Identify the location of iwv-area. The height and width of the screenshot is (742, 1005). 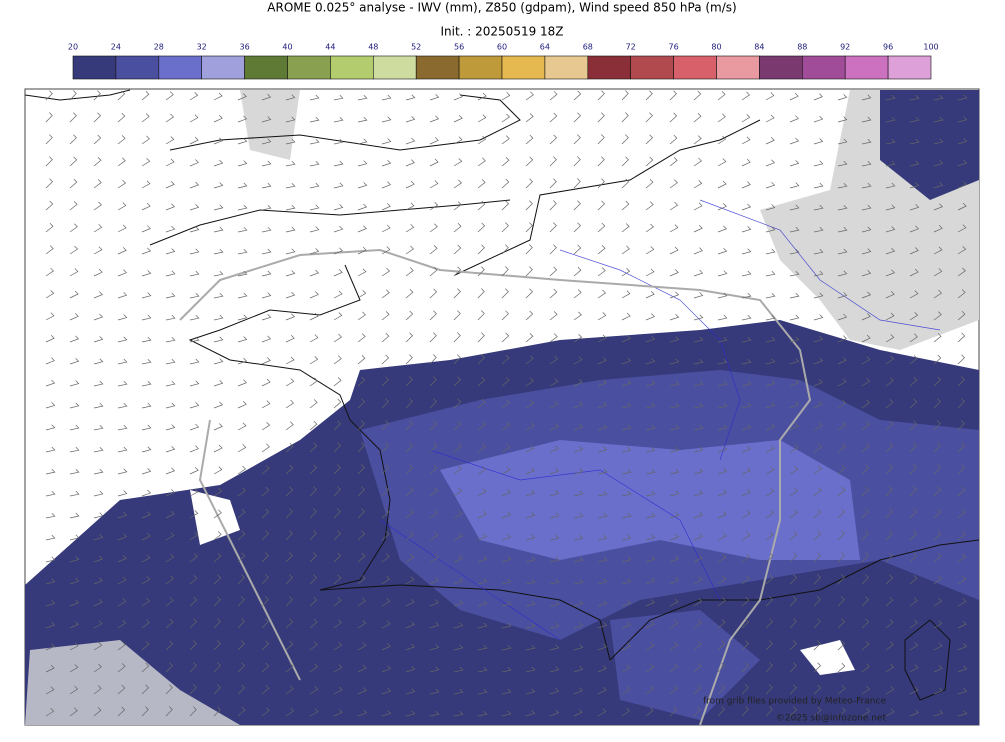
(685, 665).